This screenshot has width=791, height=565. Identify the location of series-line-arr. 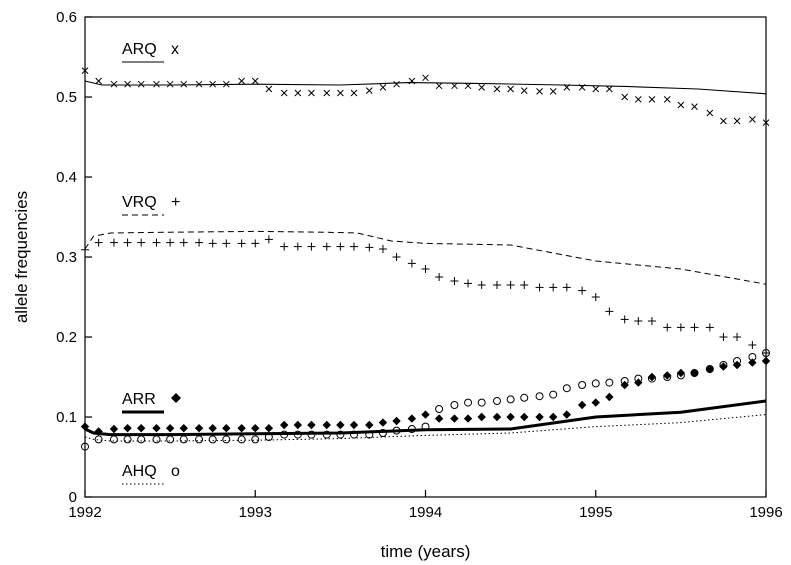
(425, 418).